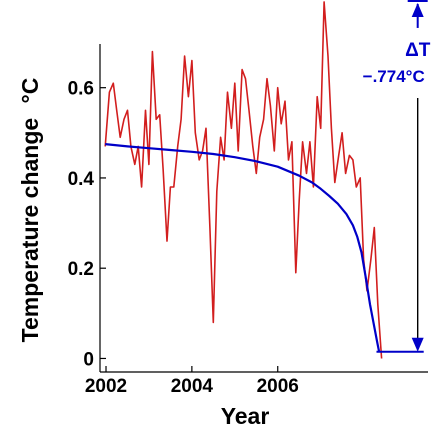 The width and height of the screenshot is (442, 438). What do you see at coordinates (30, 230) in the screenshot?
I see `y-axis-title-text: Temperature change` at bounding box center [30, 230].